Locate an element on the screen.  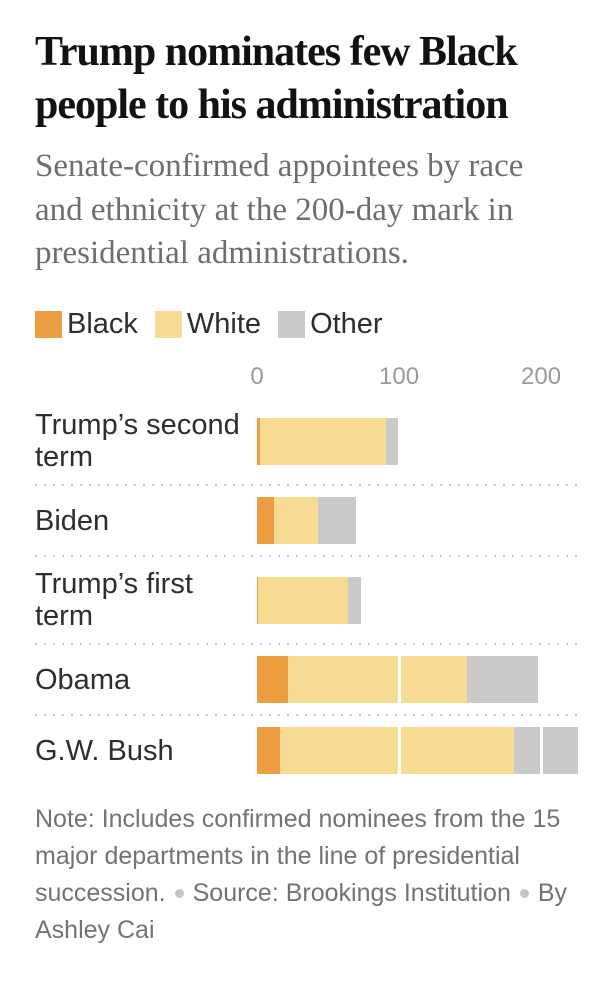
legend-item-white: White is located at coordinates (208, 324).